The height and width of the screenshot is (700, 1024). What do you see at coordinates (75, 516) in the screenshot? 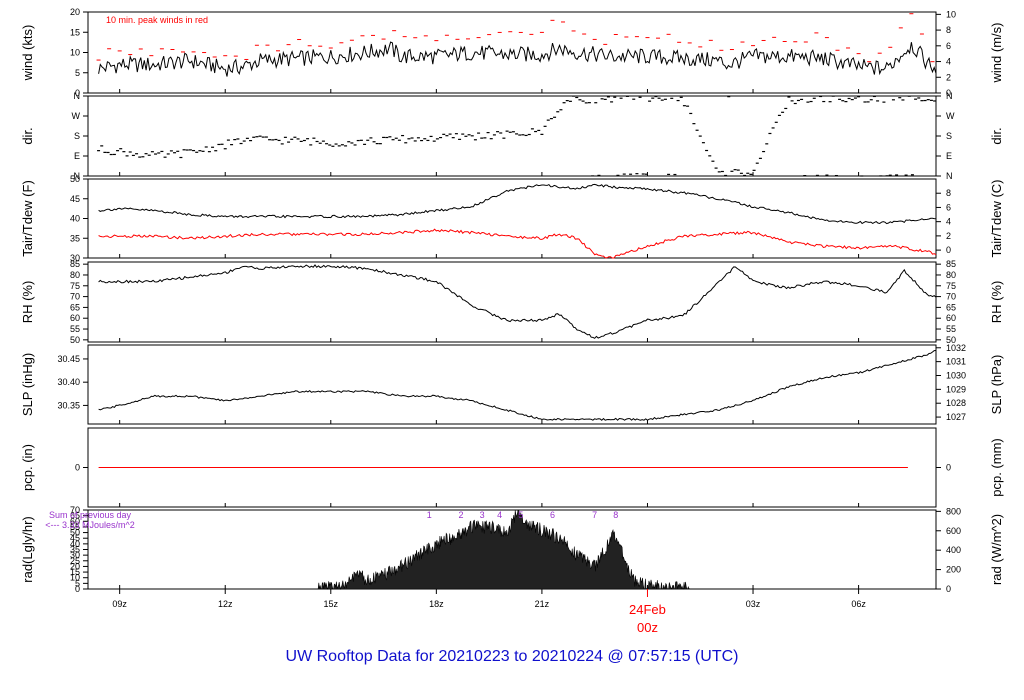
I see `left-tick-label: 65` at bounding box center [75, 516].